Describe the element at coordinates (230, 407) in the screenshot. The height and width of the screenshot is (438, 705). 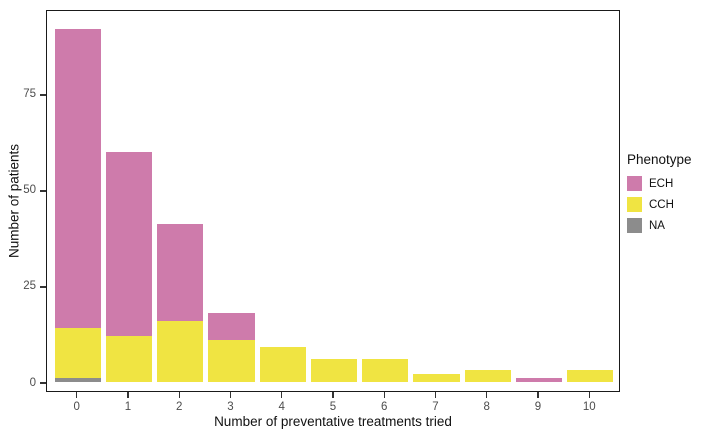
I see `x-tick-label: 3` at that location.